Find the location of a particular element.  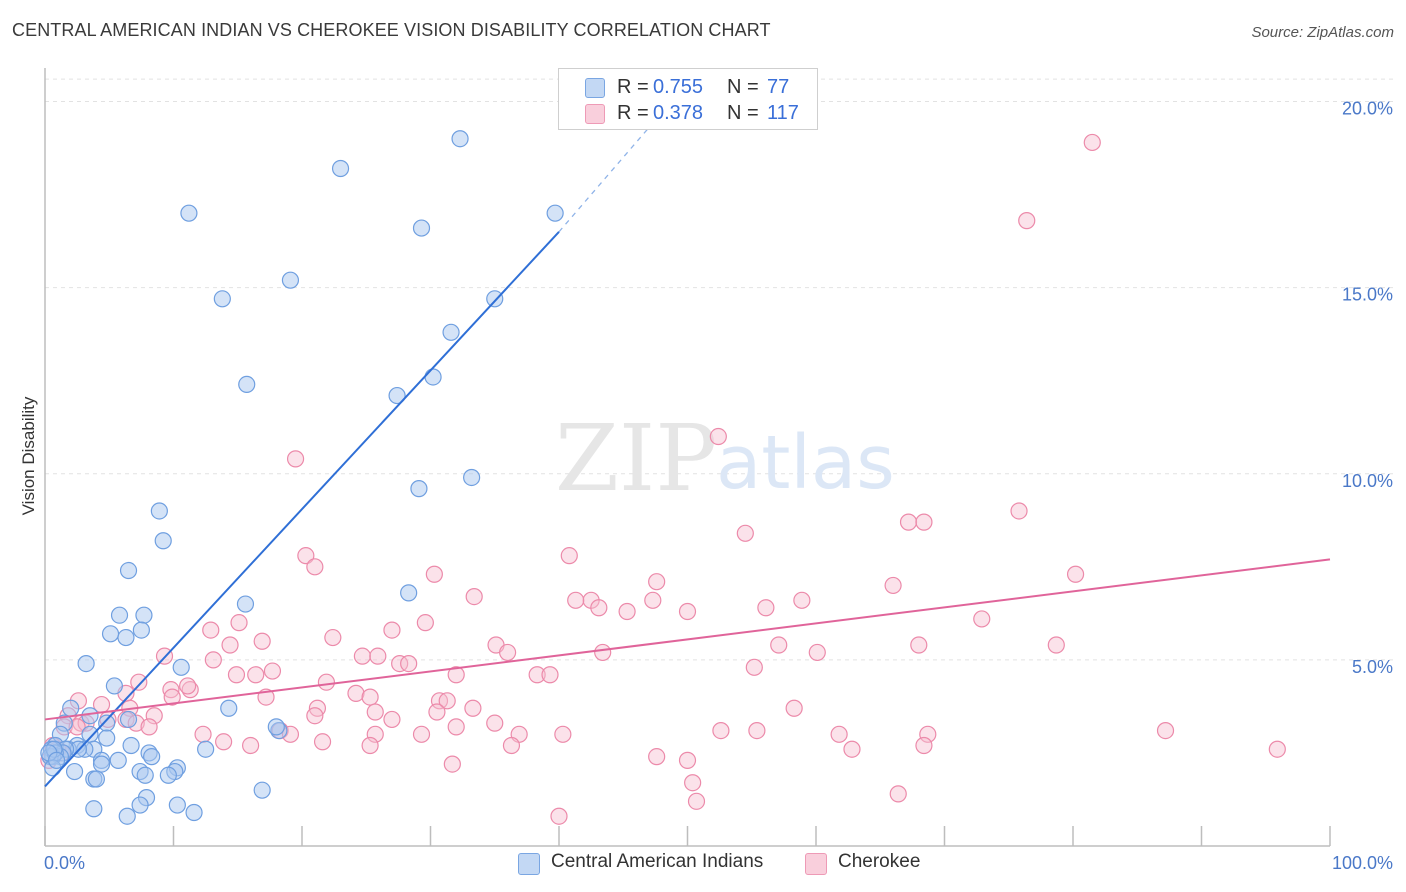

x-tick-label: 0.0% is located at coordinates (64, 863).